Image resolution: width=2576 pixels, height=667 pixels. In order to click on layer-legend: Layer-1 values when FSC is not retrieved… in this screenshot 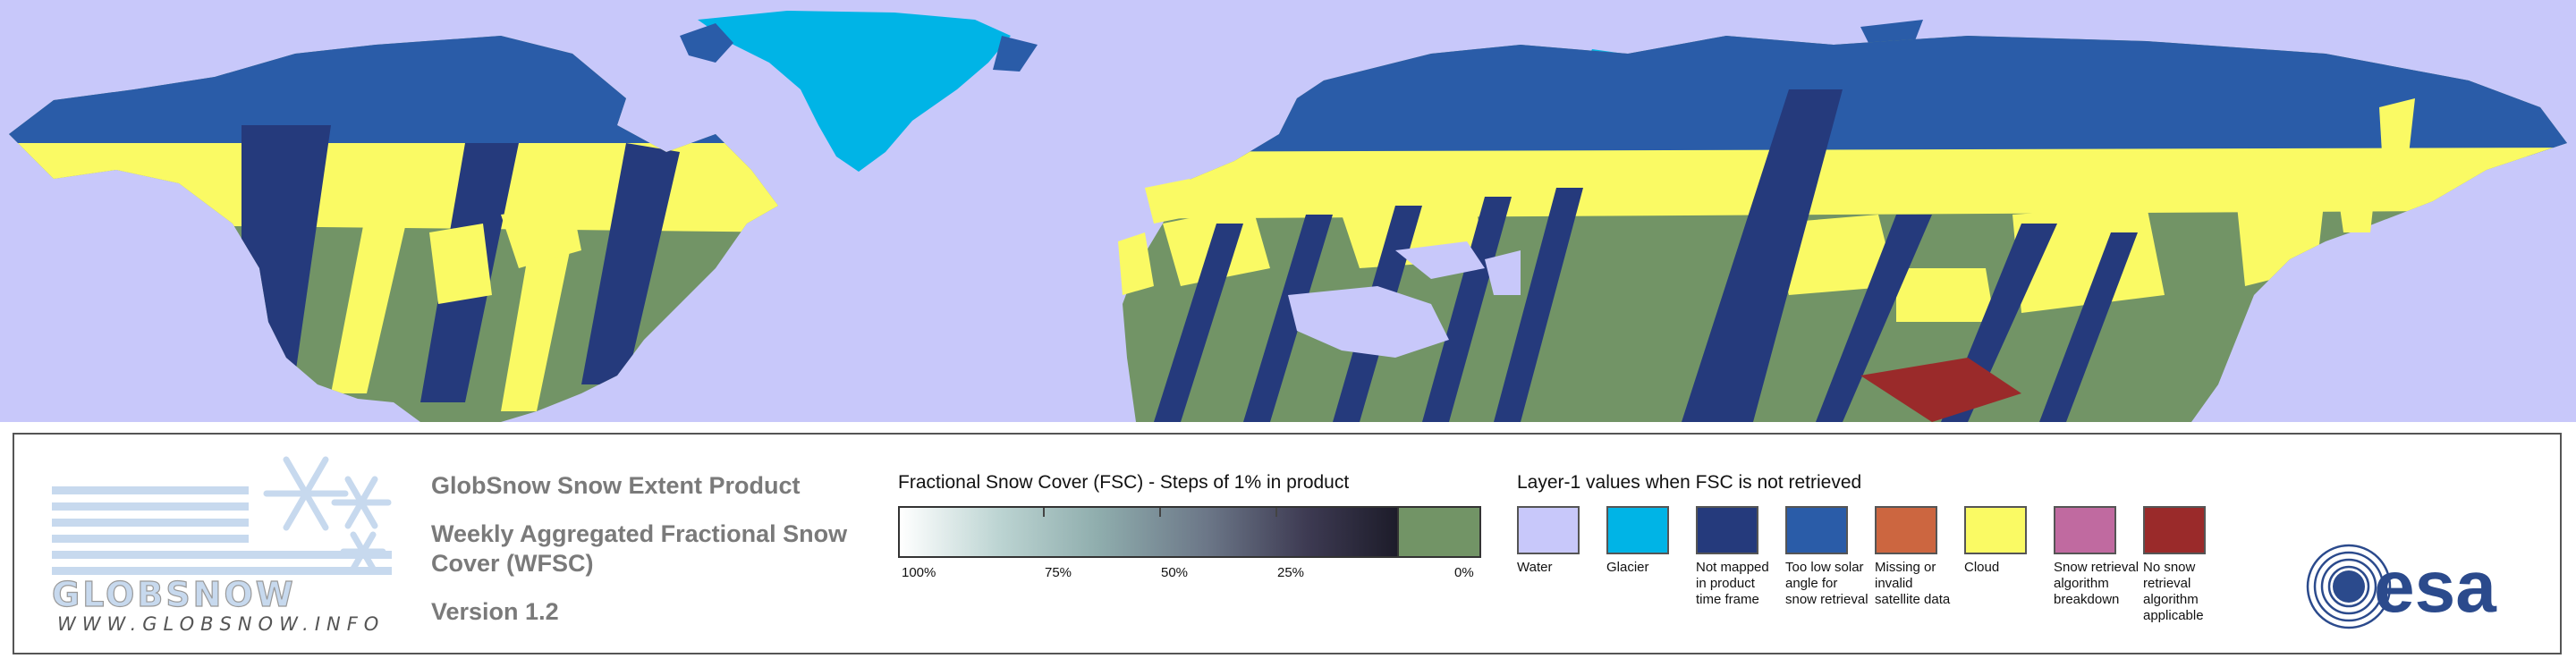, I will do `click(1883, 548)`.